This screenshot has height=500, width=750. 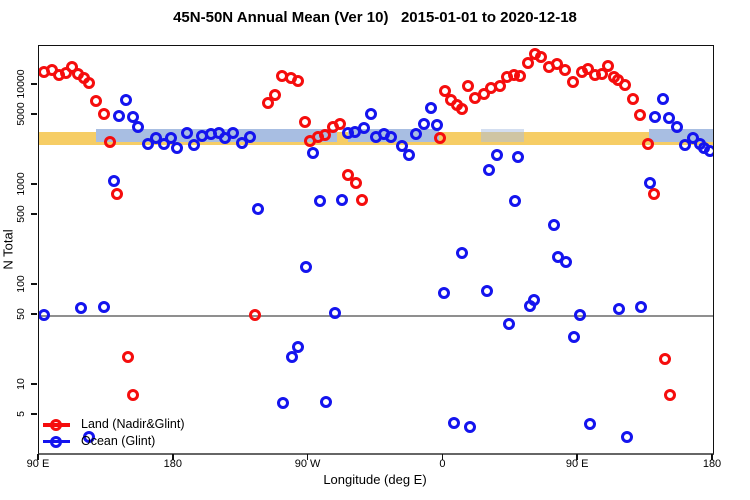 What do you see at coordinates (21, 214) in the screenshot?
I see `y-tick-label: 500` at bounding box center [21, 214].